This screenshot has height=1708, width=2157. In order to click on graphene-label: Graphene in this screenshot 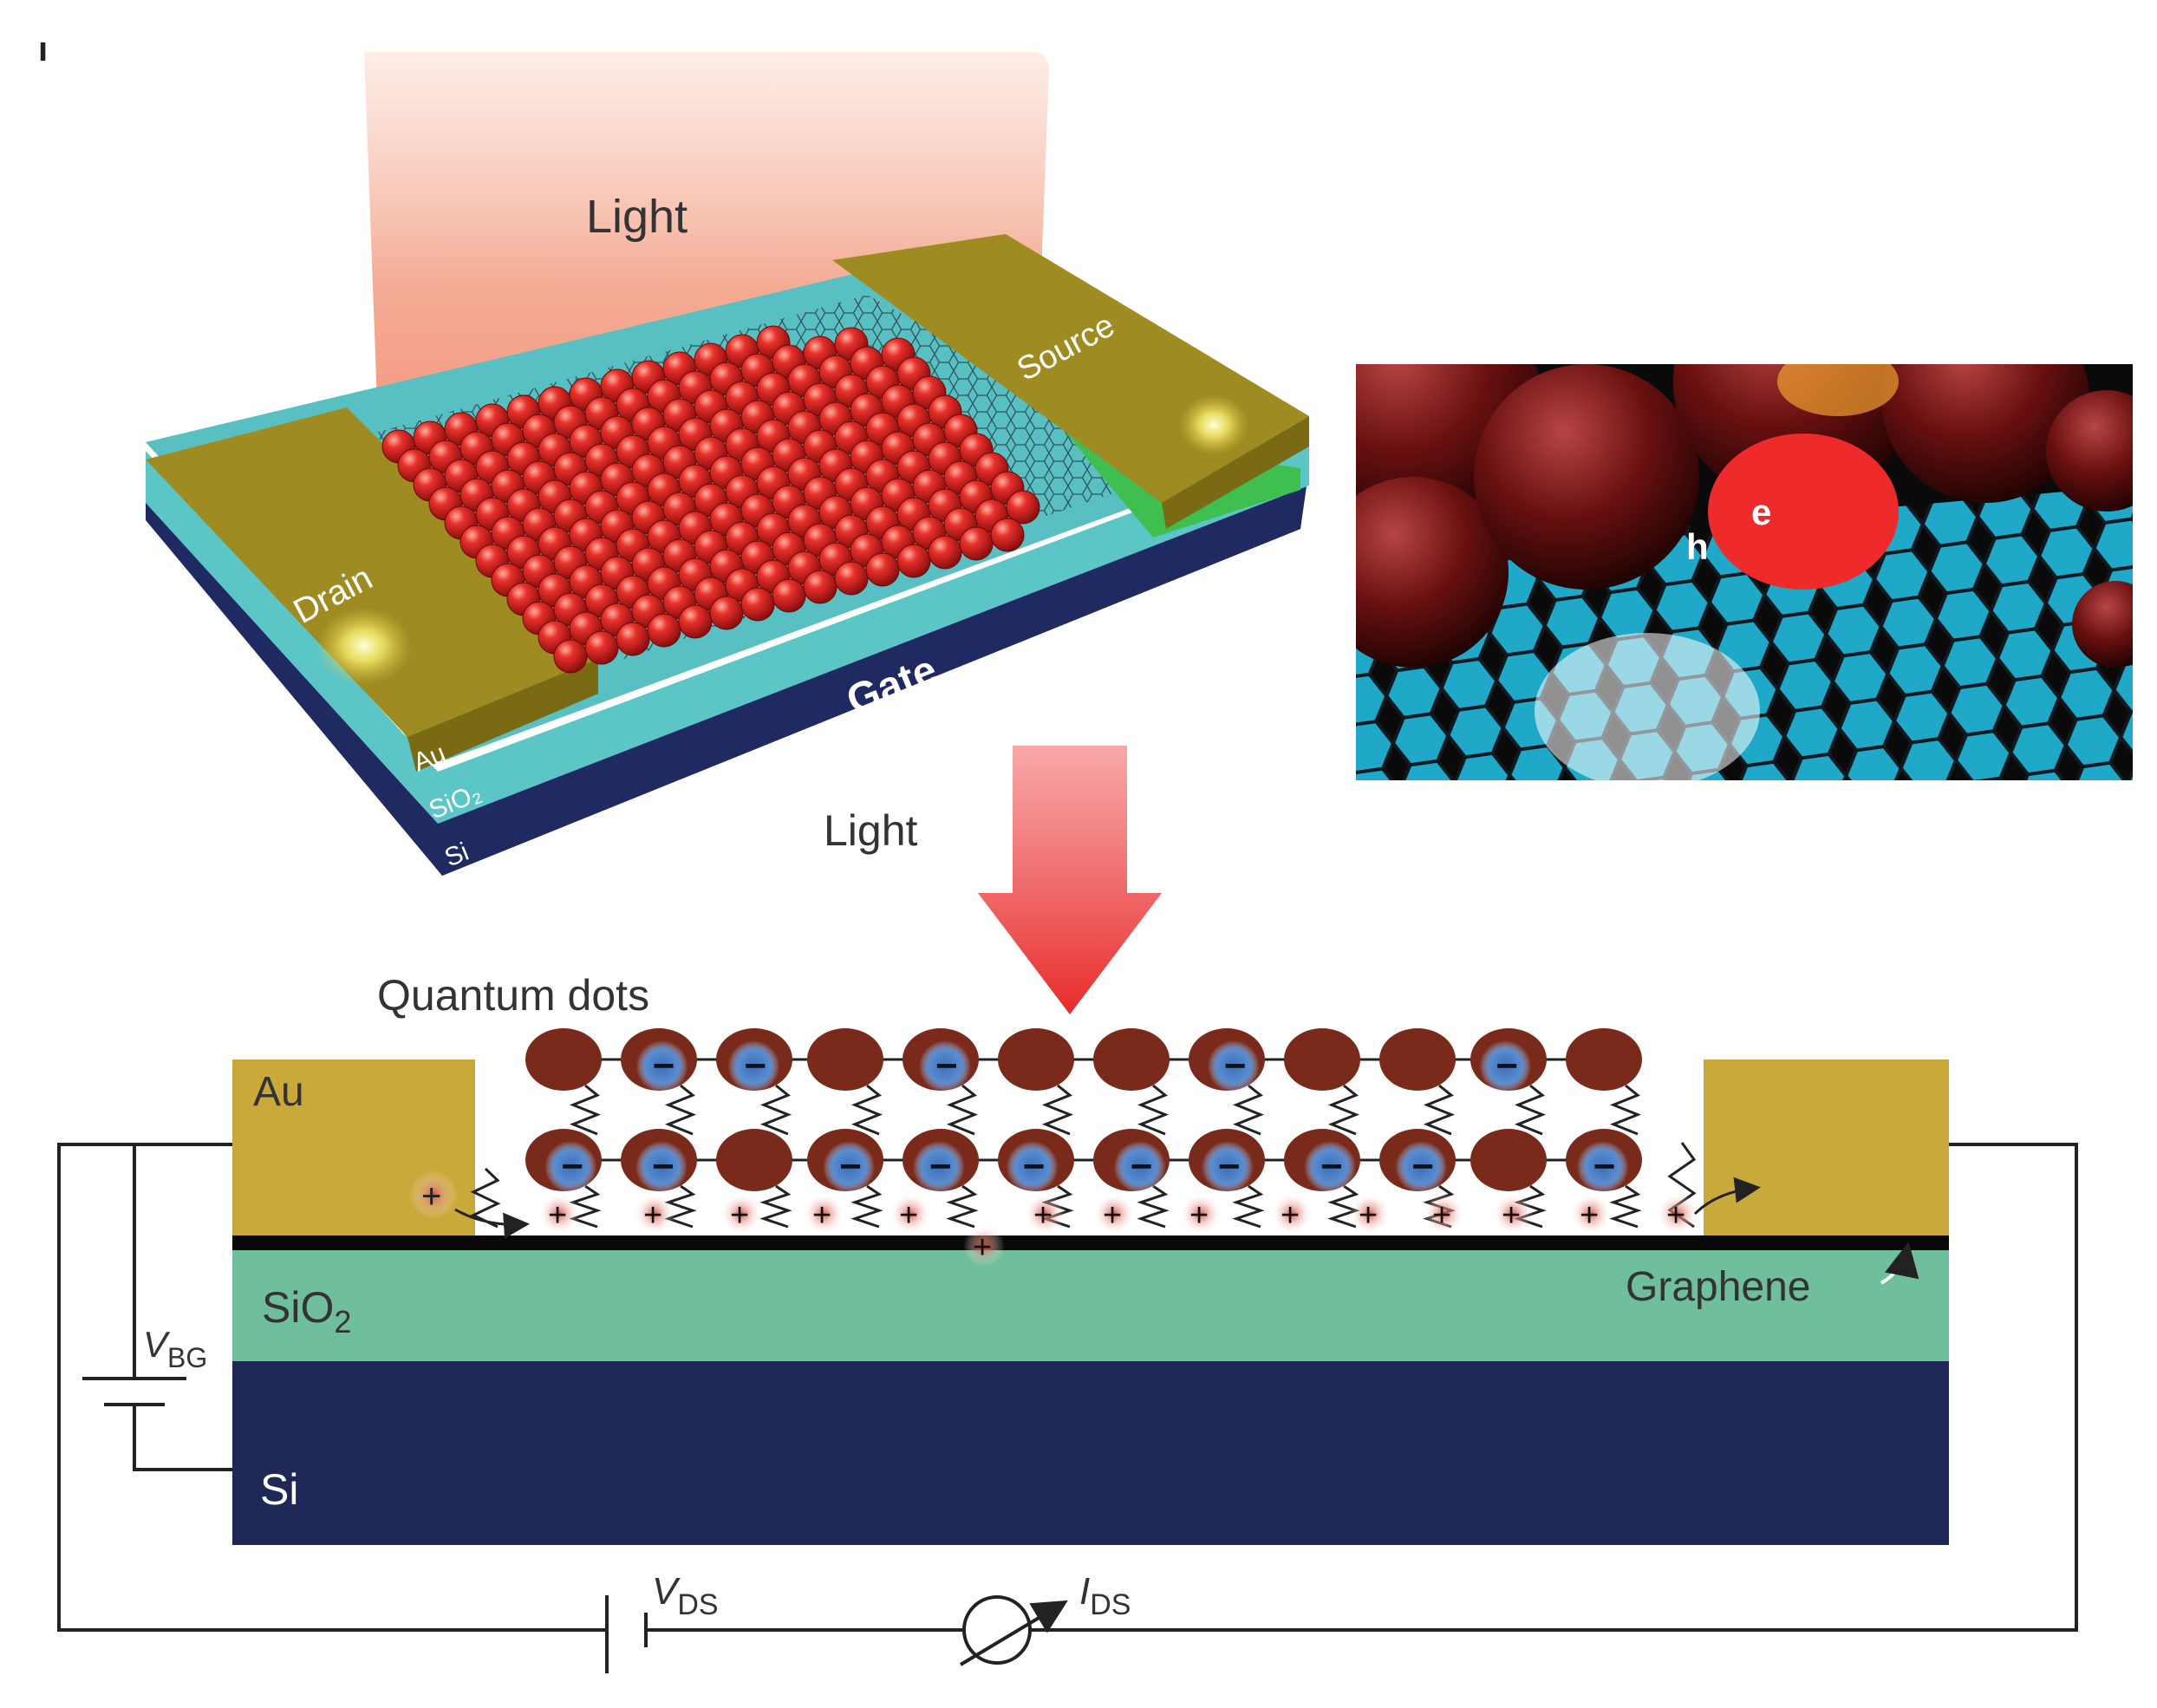, I will do `click(1718, 1287)`.